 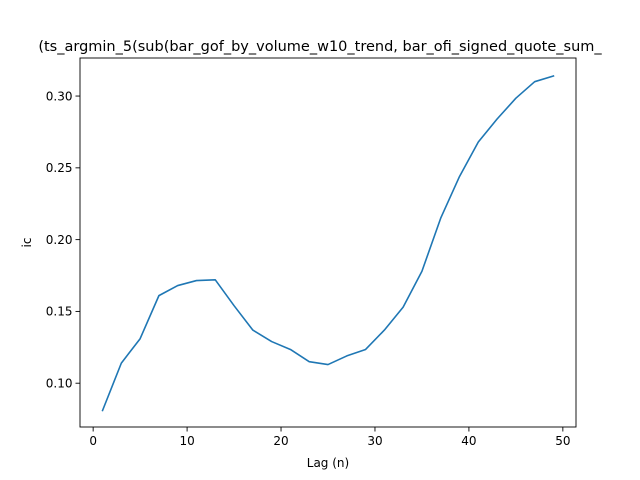 I want to click on y-tick-label: 0.10, so click(x=59, y=384).